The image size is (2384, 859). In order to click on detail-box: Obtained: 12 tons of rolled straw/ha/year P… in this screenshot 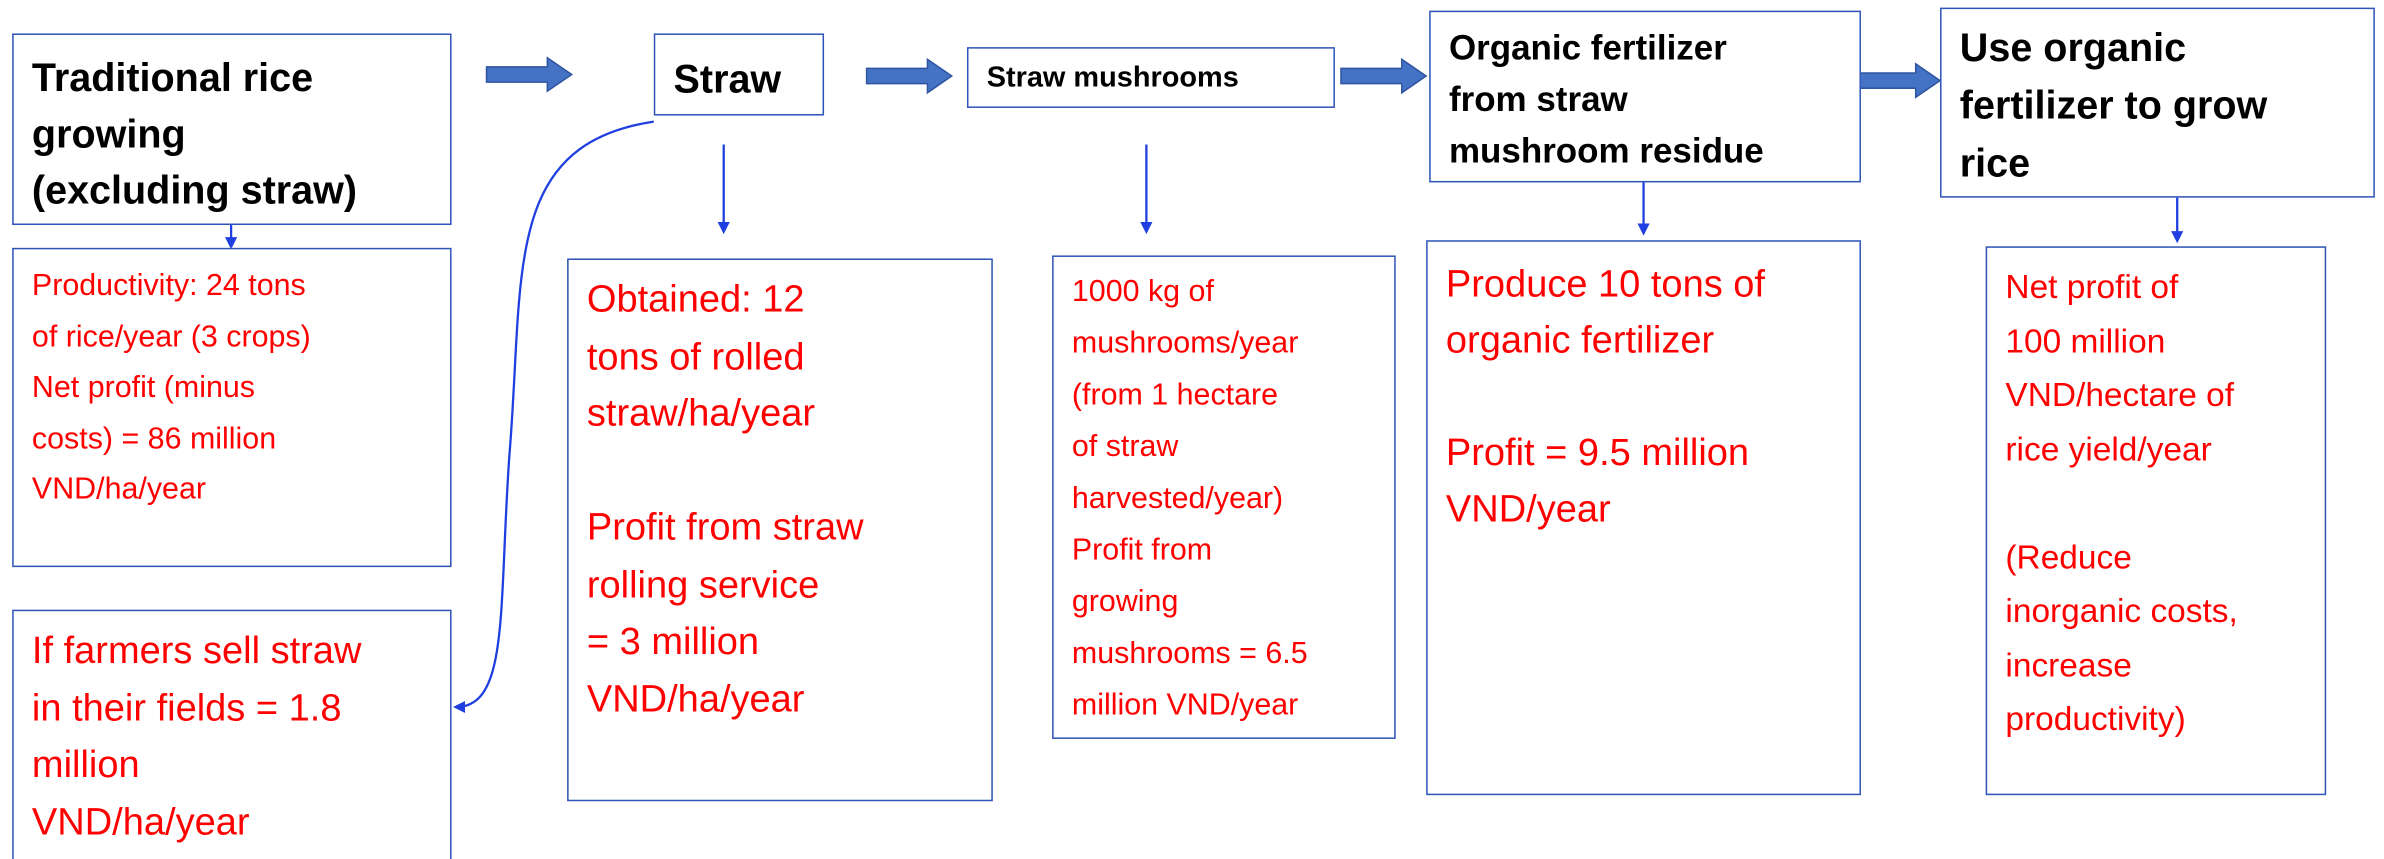, I will do `click(780, 530)`.